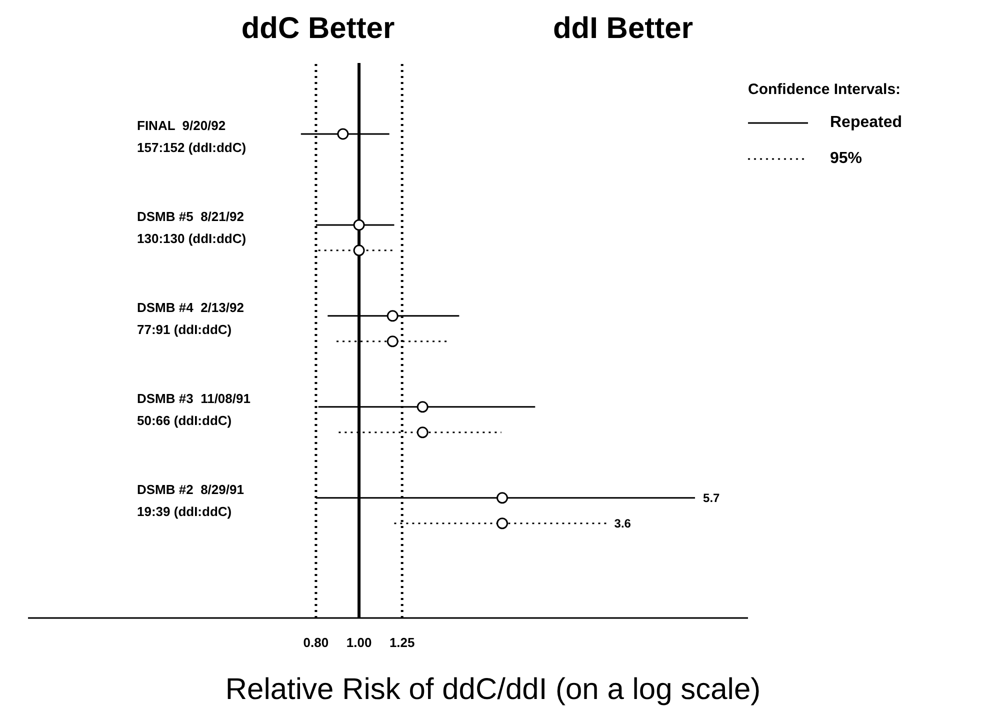  Describe the element at coordinates (623, 29) in the screenshot. I see `text: ddI Better` at that location.